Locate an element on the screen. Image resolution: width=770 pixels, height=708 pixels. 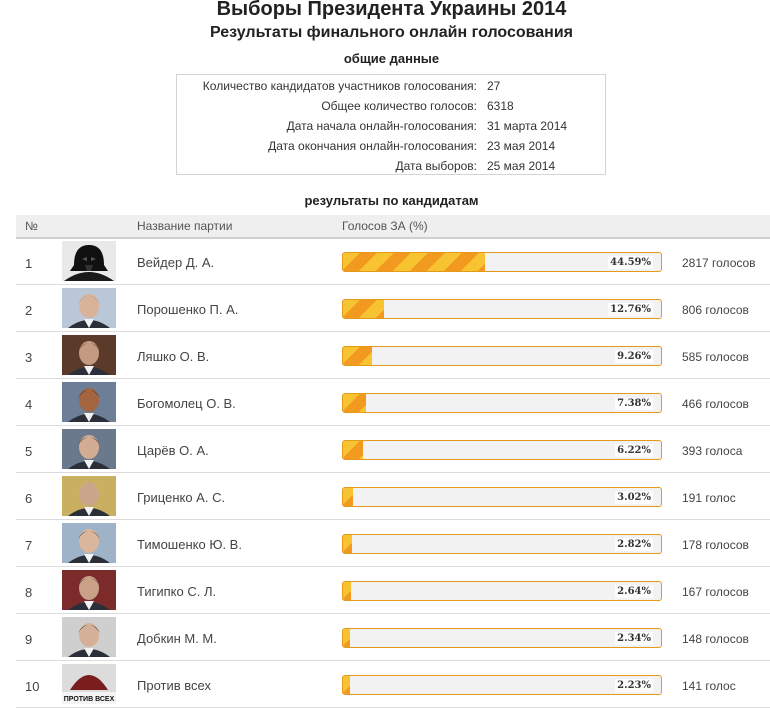
info-value: 25 мая 2014 is located at coordinates (521, 166).